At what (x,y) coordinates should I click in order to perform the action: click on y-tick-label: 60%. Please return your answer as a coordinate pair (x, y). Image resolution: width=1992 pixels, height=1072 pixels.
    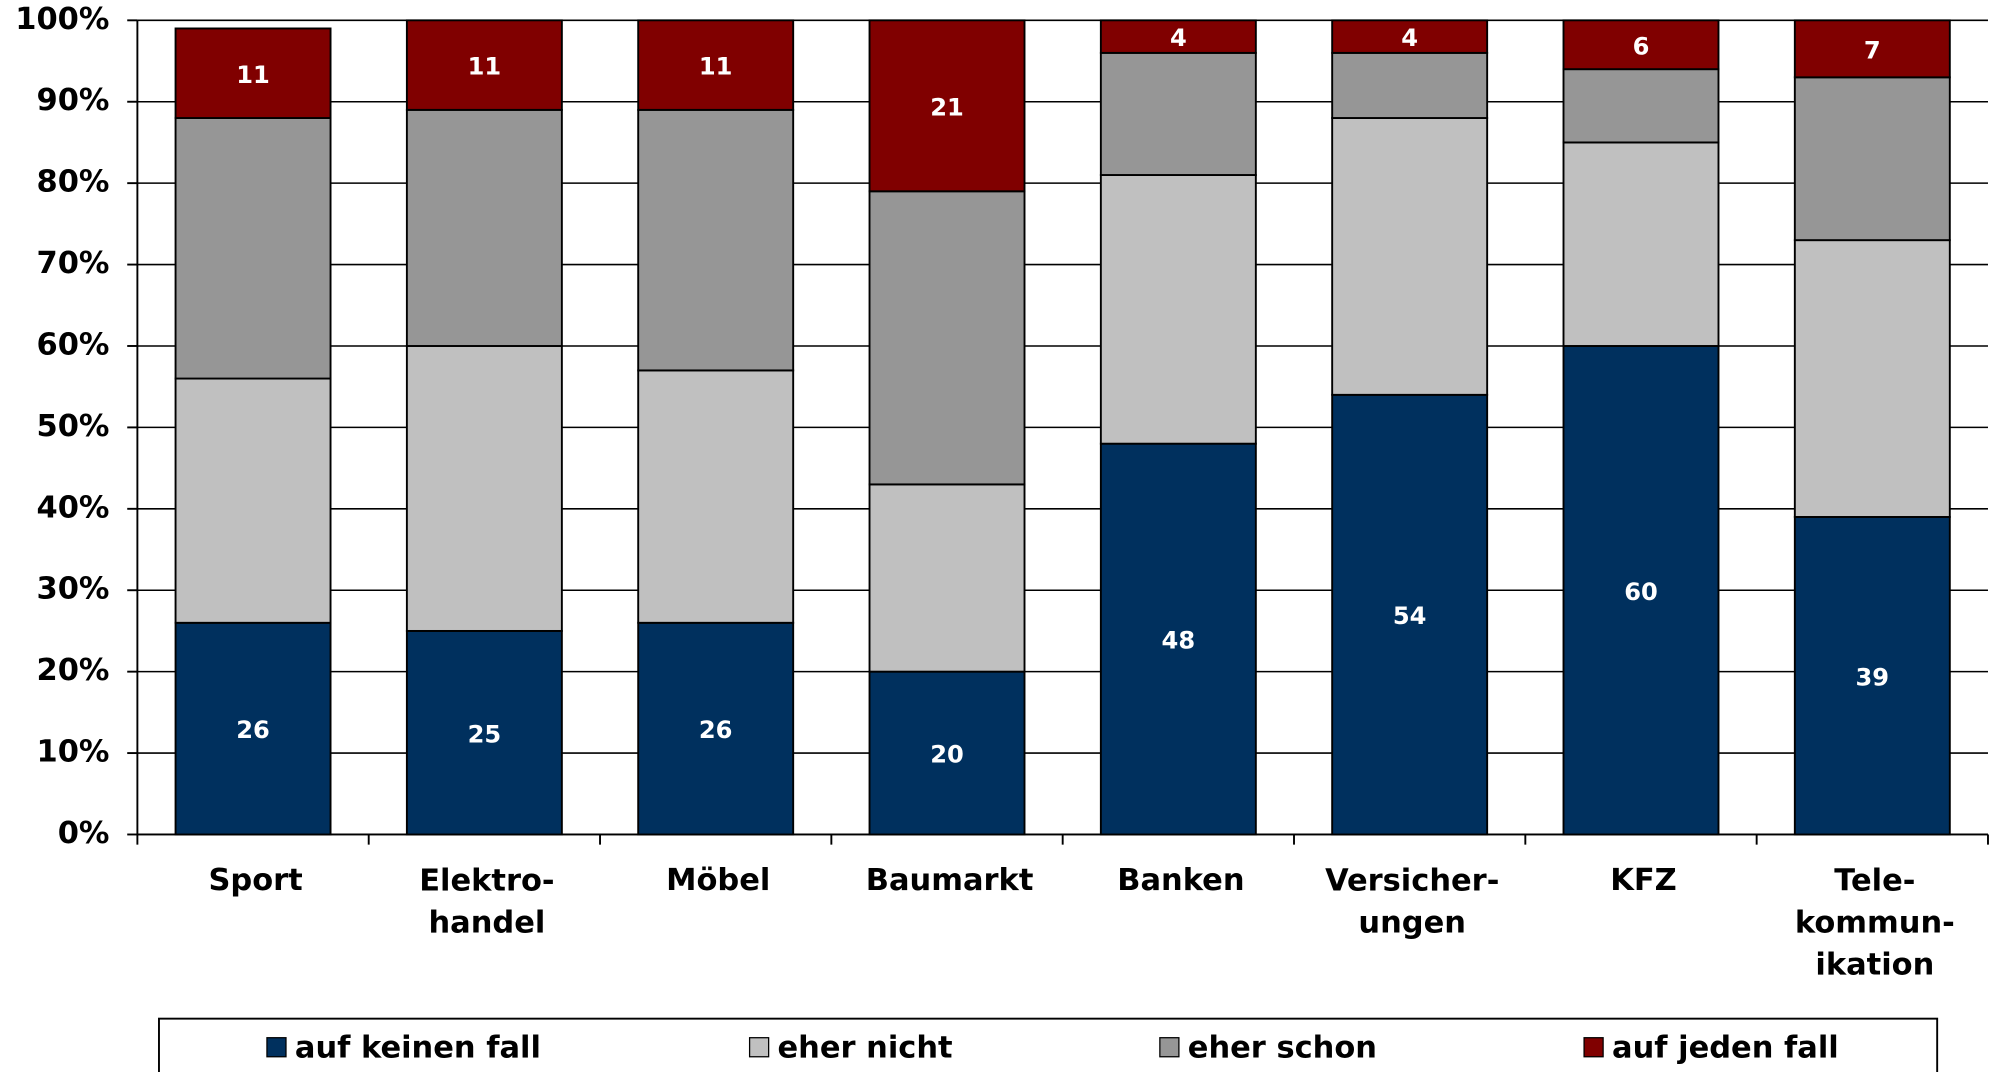
    Looking at the image, I should click on (73, 344).